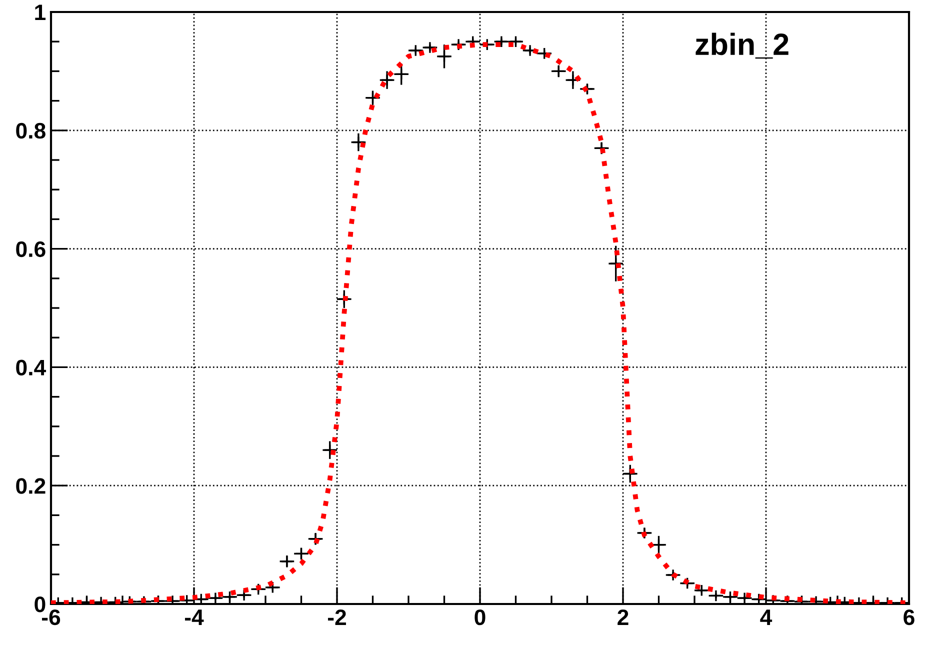 The image size is (932, 646). Describe the element at coordinates (31, 249) in the screenshot. I see `y-tick-label: 0.6` at that location.